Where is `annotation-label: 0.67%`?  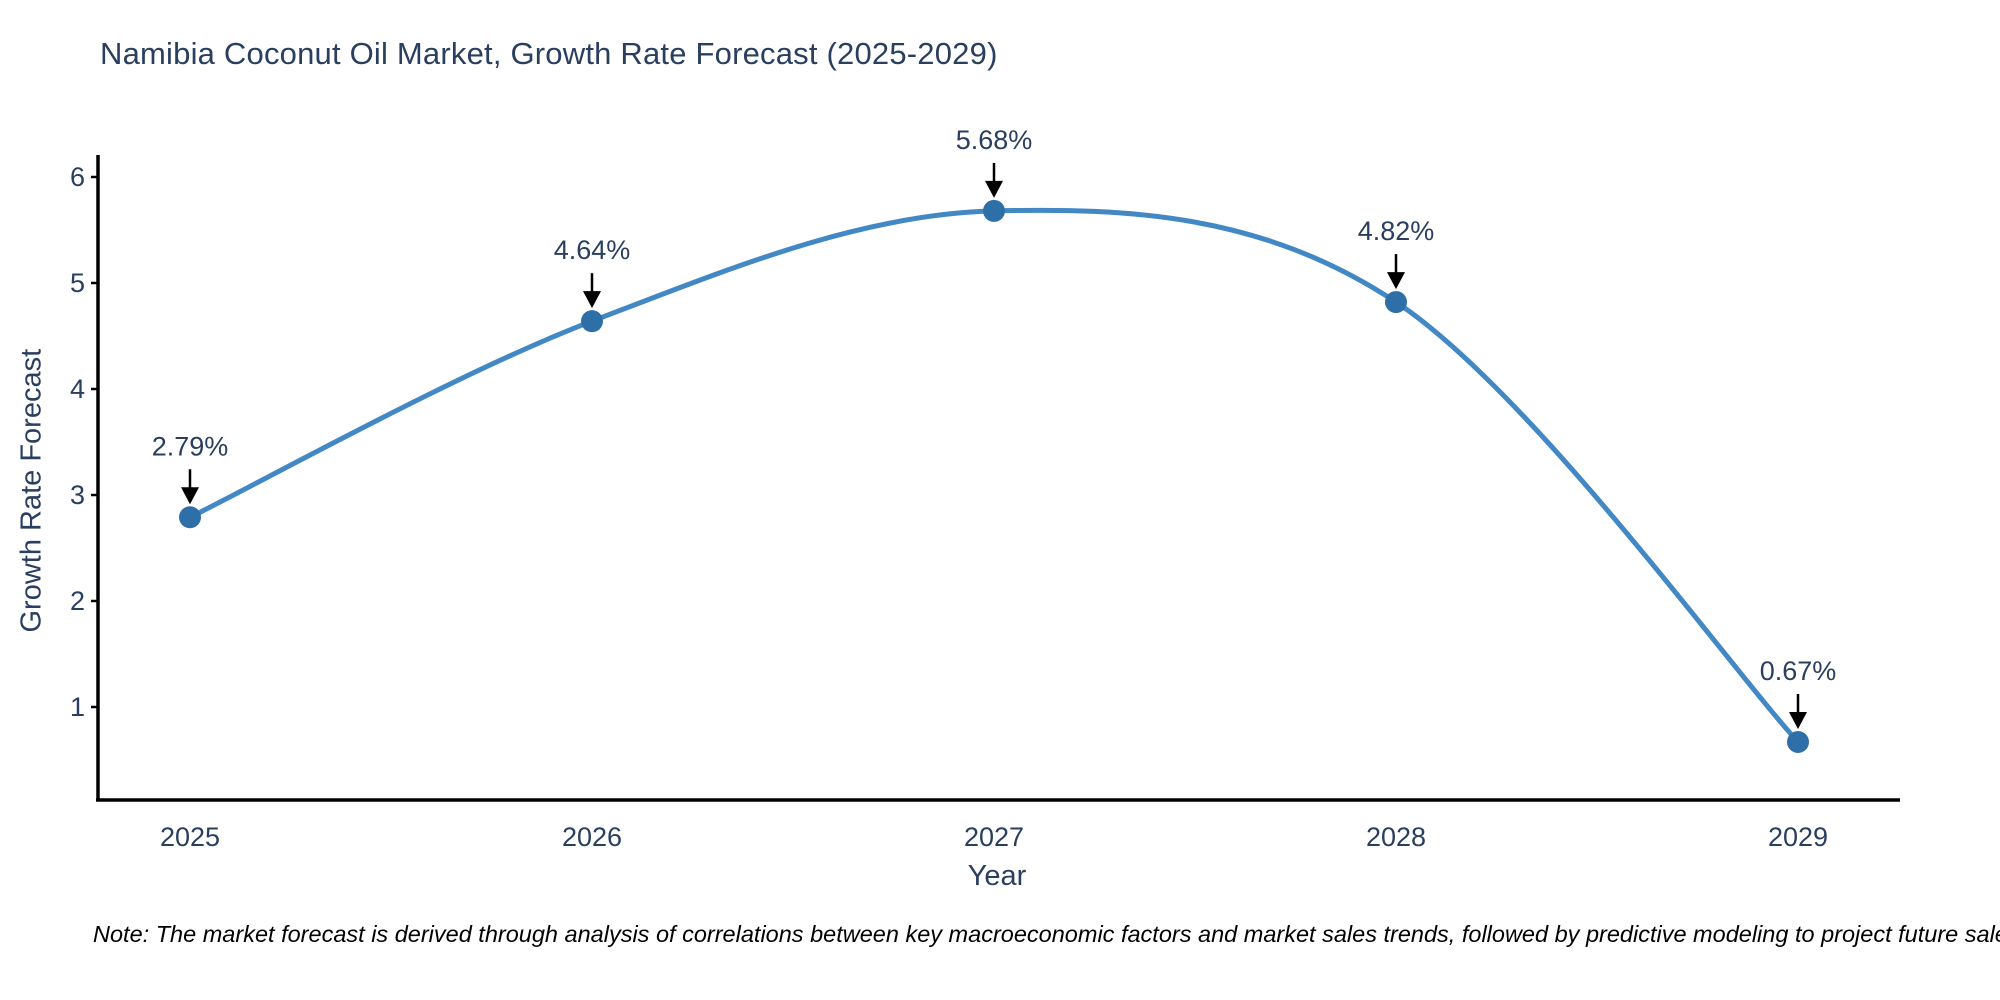 annotation-label: 0.67% is located at coordinates (1798, 671).